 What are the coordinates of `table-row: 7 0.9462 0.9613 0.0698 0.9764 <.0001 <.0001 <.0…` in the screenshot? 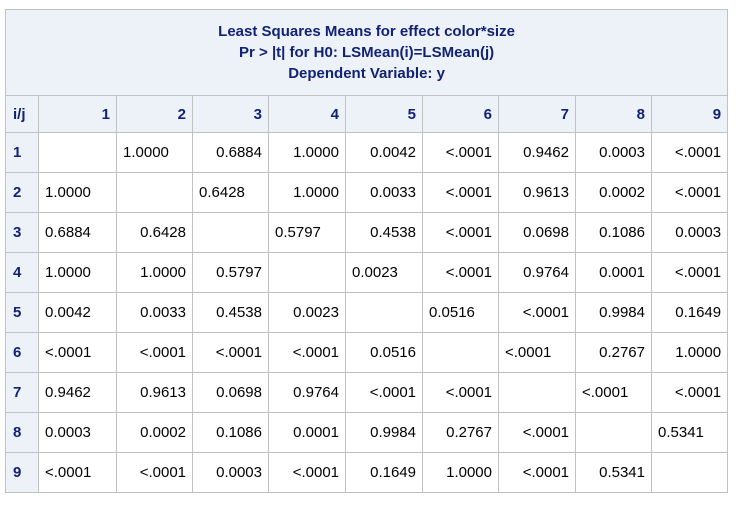 It's located at (367, 392).